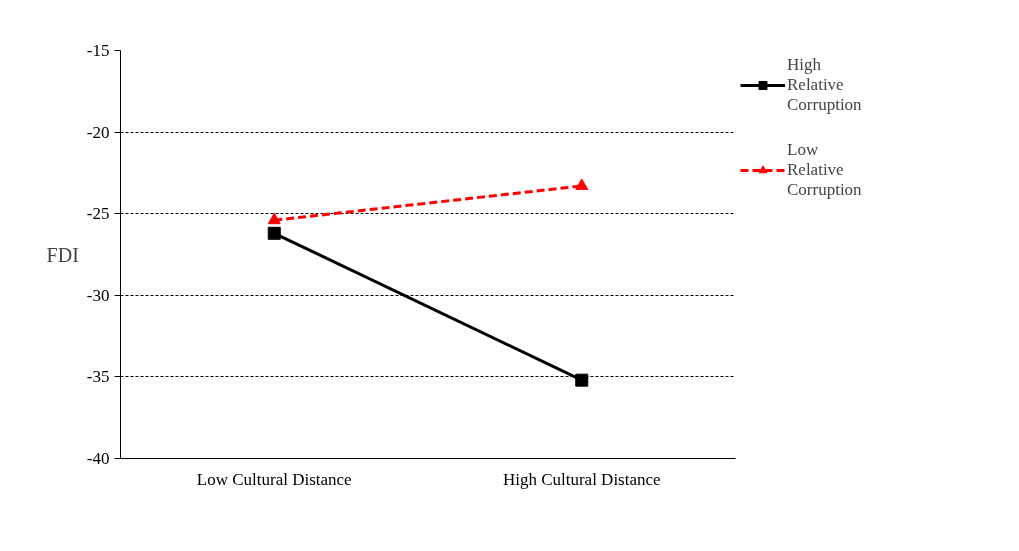 This screenshot has height=551, width=1019. Describe the element at coordinates (62, 254) in the screenshot. I see `y-axis-title: FDI` at that location.